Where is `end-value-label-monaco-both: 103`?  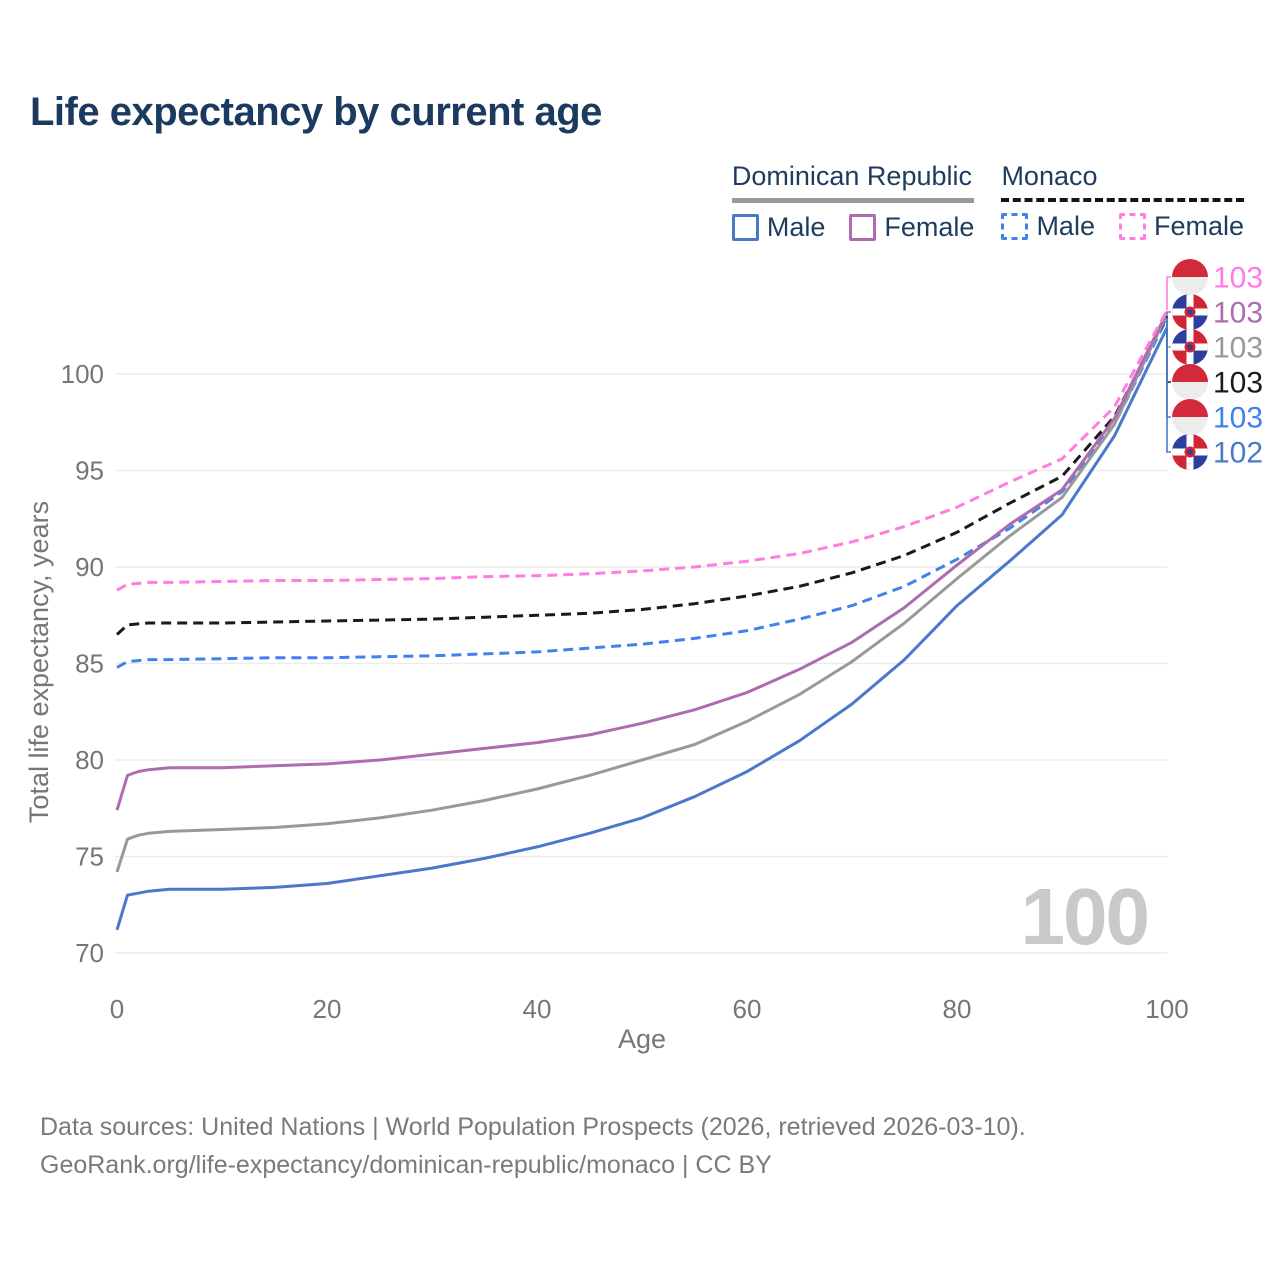
end-value-label-monaco-both: 103 is located at coordinates (1238, 383).